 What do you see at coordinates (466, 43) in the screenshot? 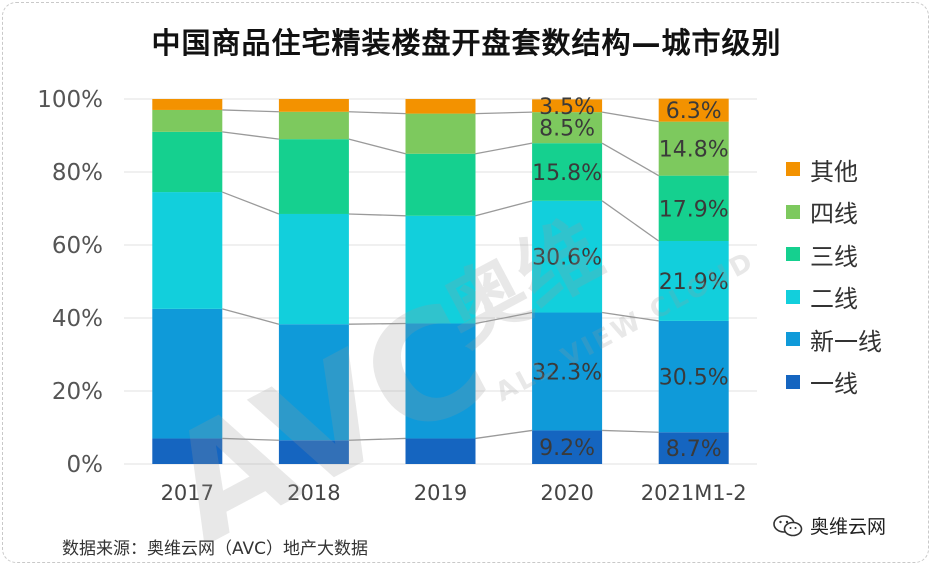
I see `chart-title: 中国商品住宅精装楼盘开盘套数结构—城市级别` at bounding box center [466, 43].